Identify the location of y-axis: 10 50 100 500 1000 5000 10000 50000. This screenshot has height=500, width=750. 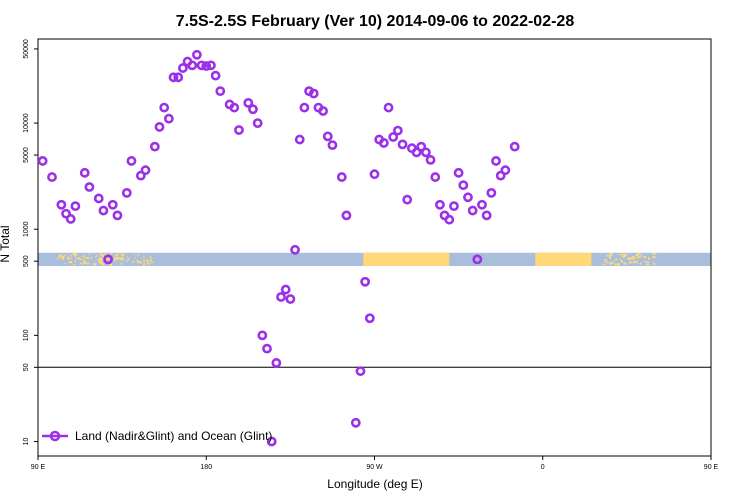
(30, 242).